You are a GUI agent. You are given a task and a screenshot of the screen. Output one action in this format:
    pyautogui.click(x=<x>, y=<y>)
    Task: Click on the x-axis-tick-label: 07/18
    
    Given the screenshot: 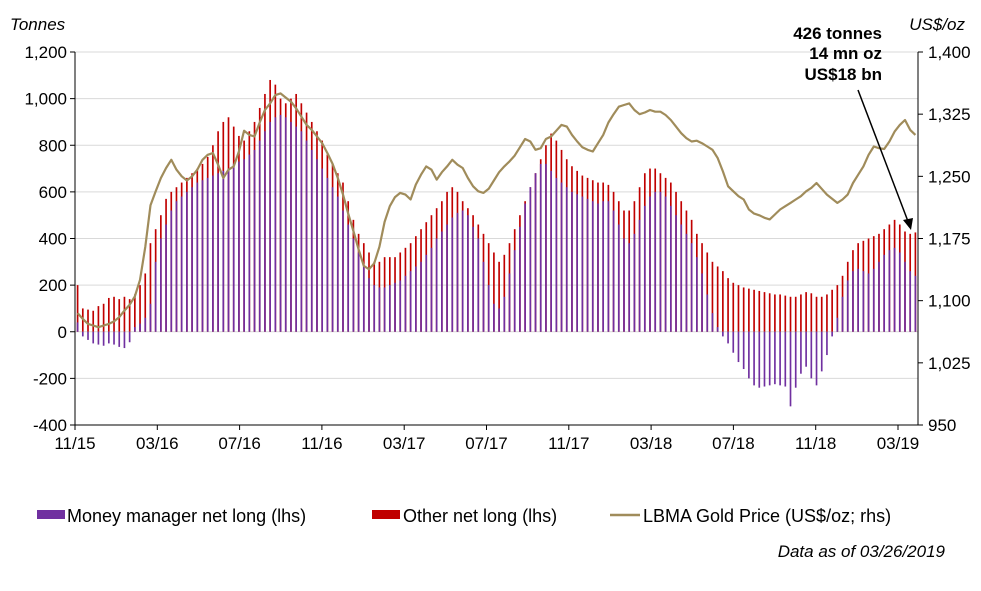 What is the action you would take?
    pyautogui.click(x=733, y=443)
    